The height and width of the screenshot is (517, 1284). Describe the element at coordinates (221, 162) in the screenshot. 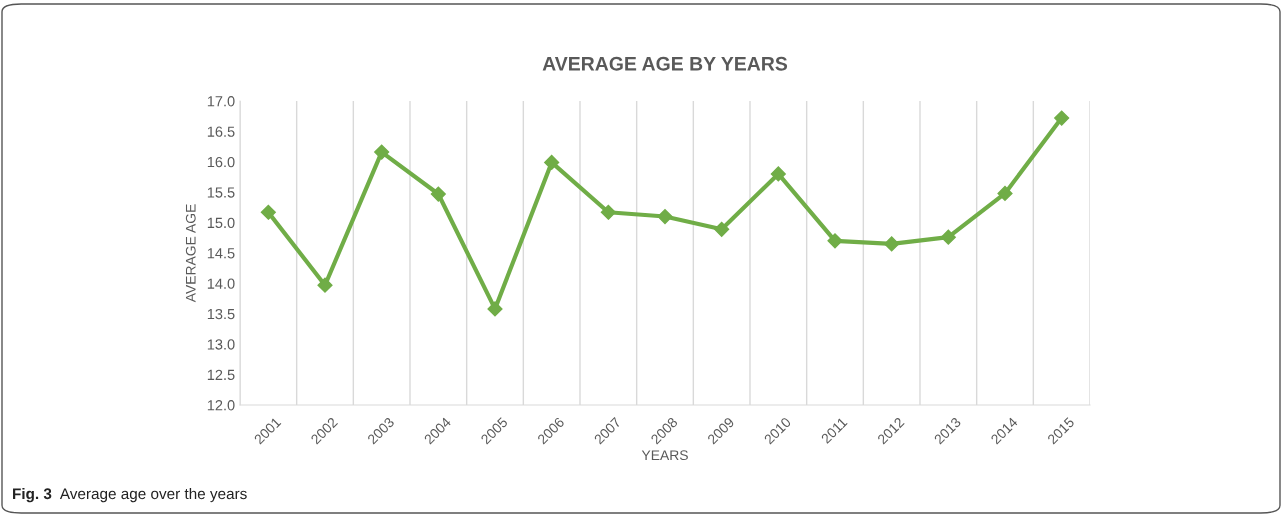

I see `y-tick-label: 16.0` at that location.